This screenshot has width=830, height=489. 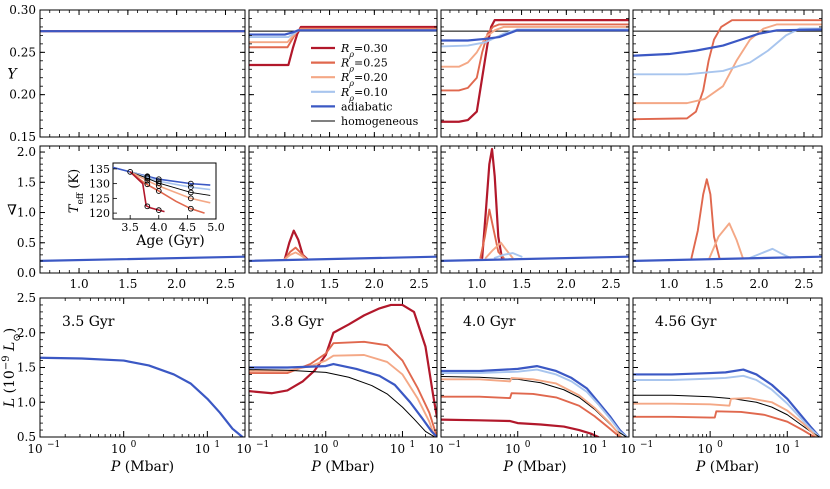 What do you see at coordinates (22, 10) in the screenshot?
I see `y-tick-label: 0.30` at bounding box center [22, 10].